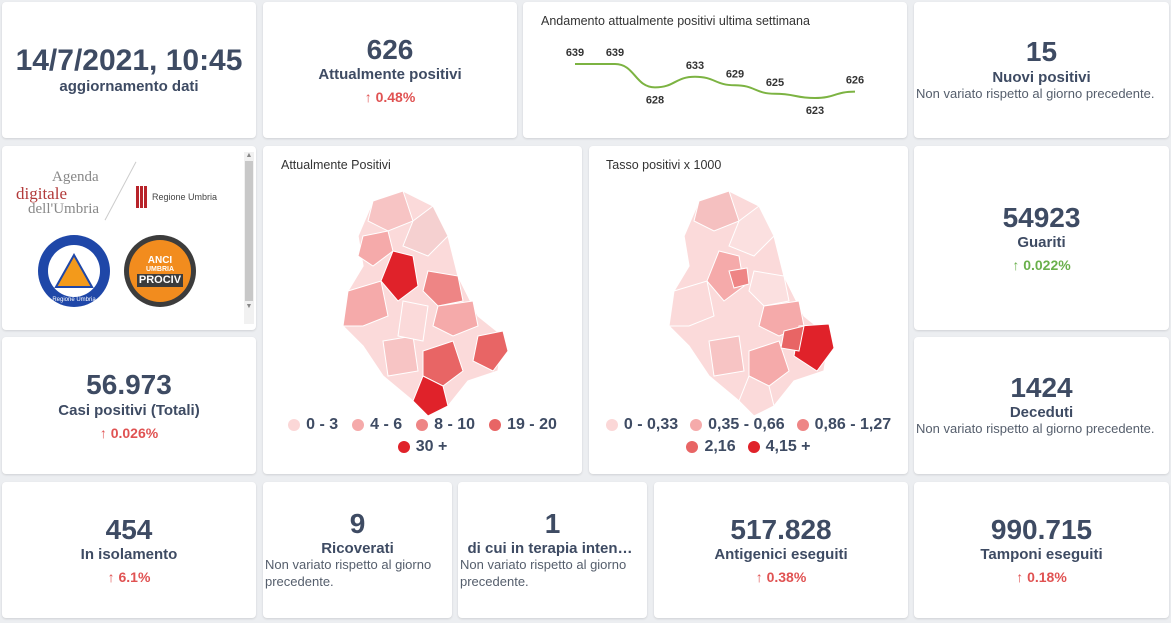  I want to click on legend-item: 0 - 0,33, so click(641, 425).